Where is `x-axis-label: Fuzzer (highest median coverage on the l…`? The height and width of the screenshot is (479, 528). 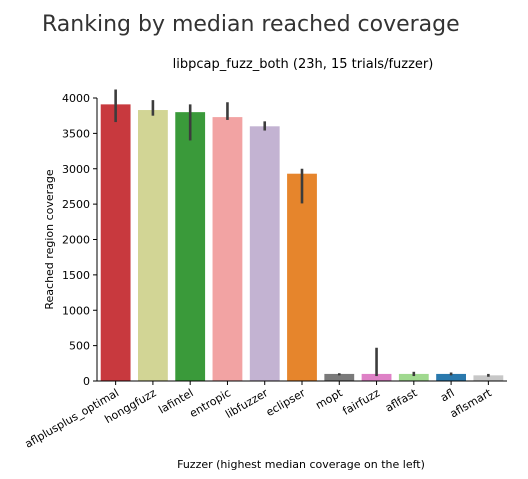 x-axis-label: Fuzzer (highest median coverage on the l… is located at coordinates (301, 464).